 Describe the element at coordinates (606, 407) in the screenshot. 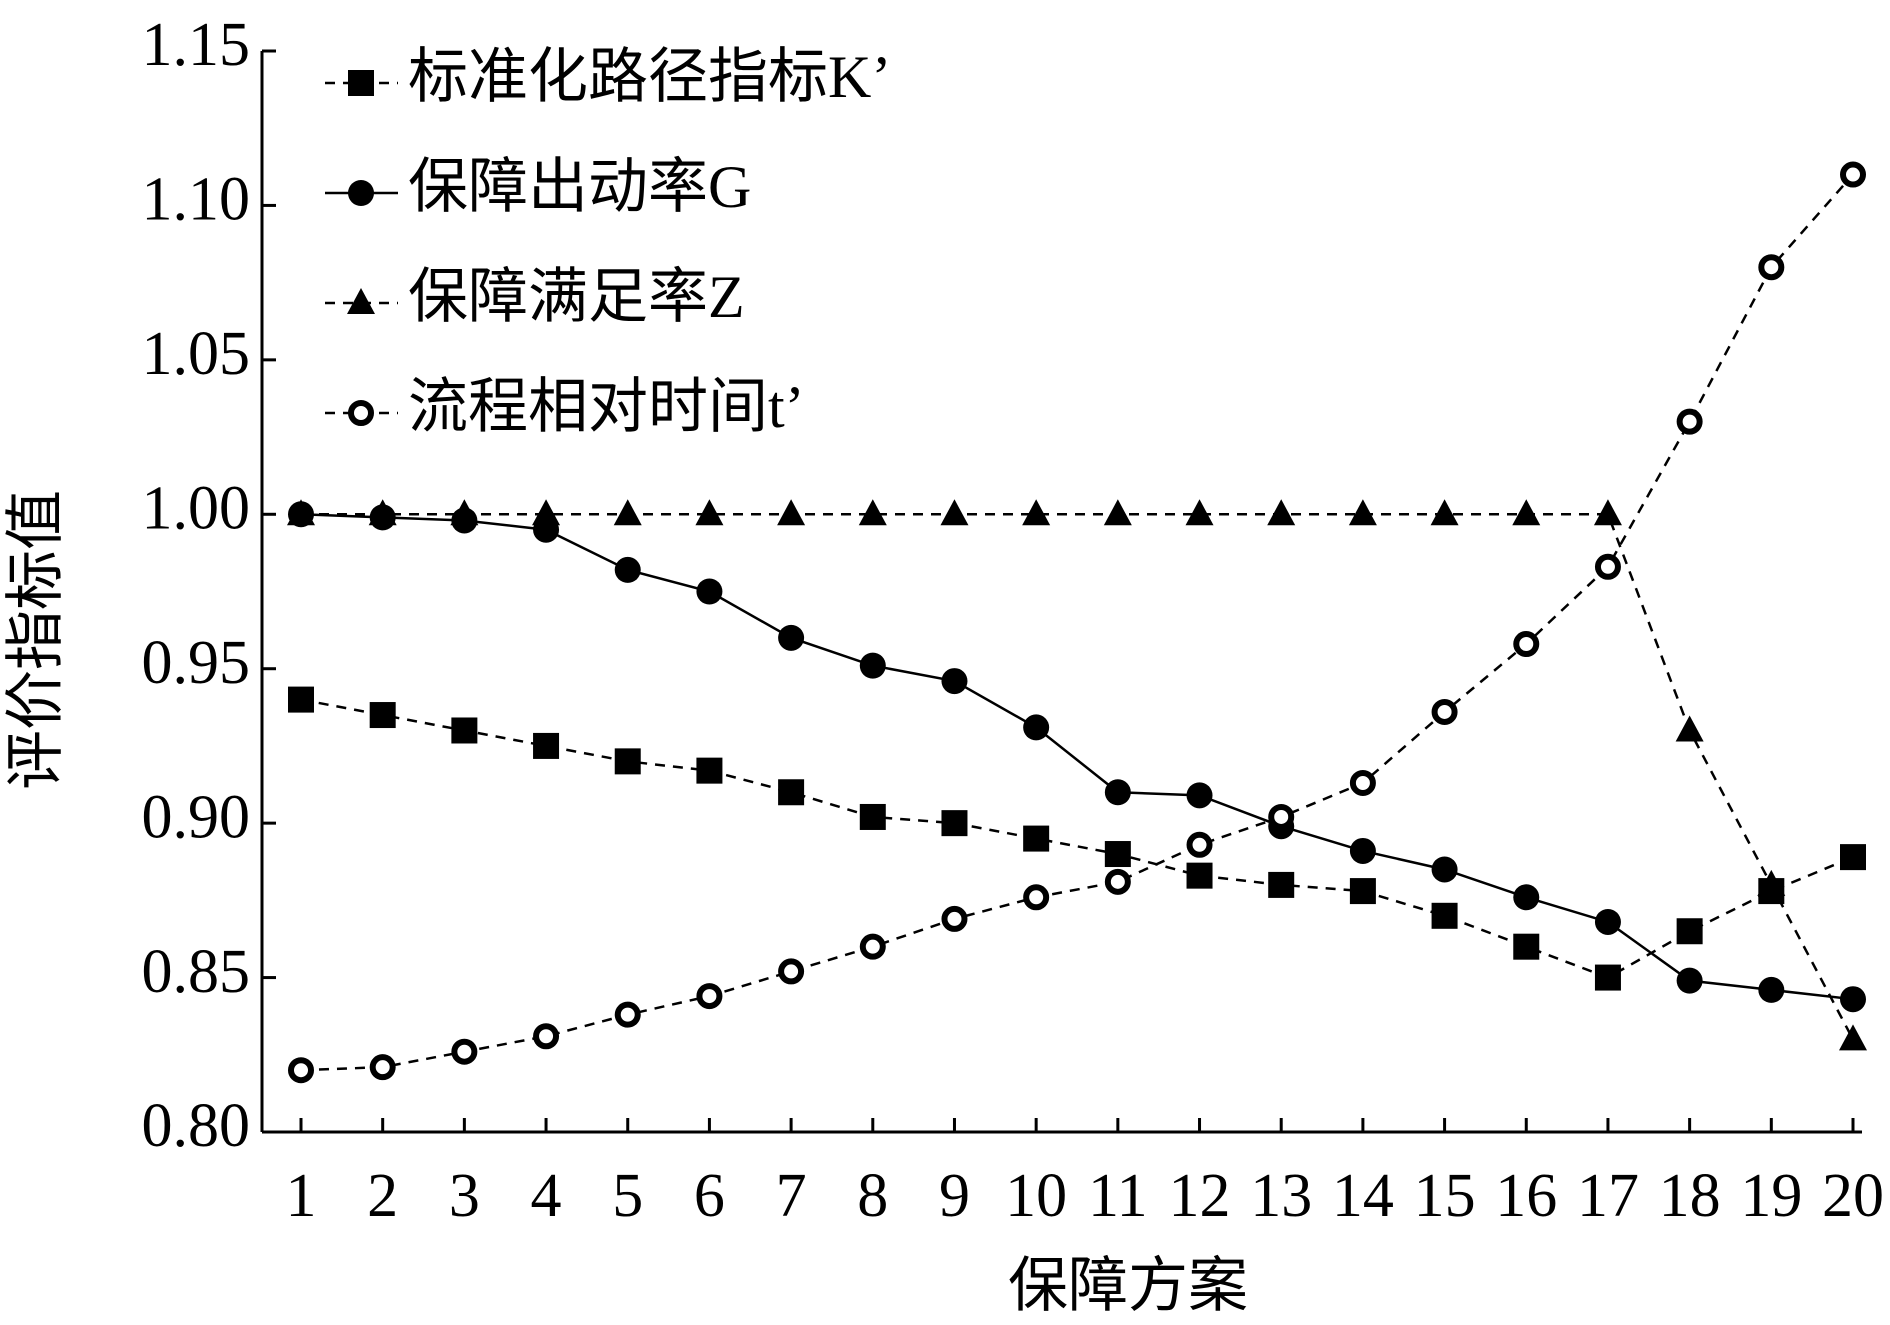

I see `legend-label: 流程相对时间t’` at that location.